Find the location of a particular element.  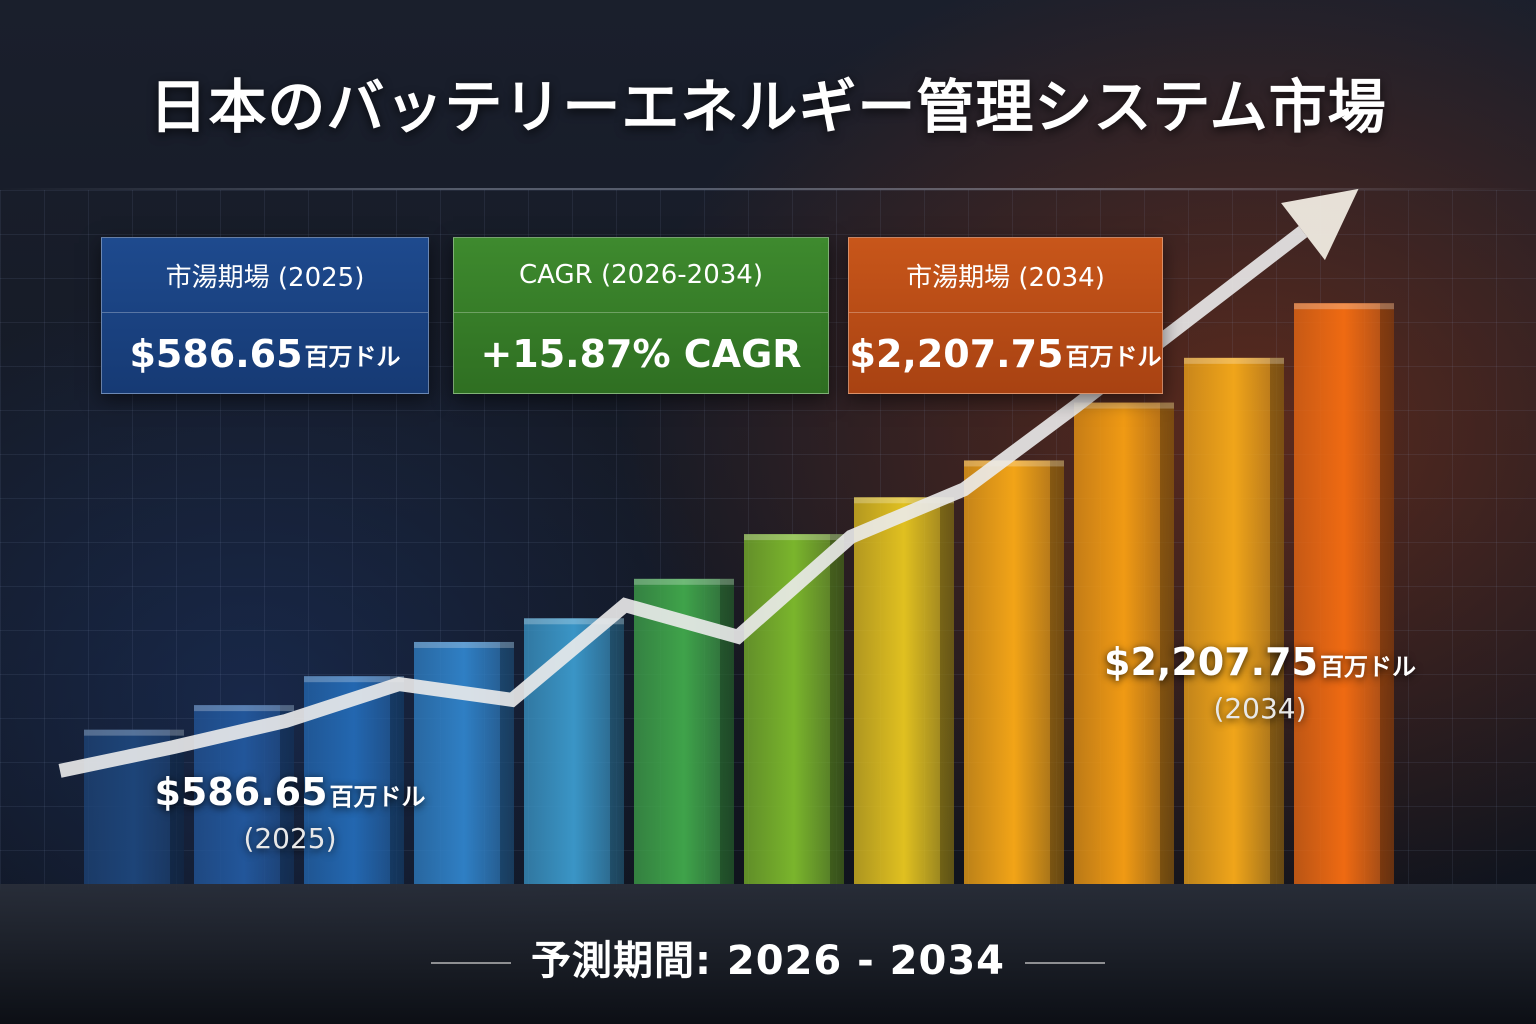

chart-title: 日本のバッテリーエネルギー管理システム市場 is located at coordinates (768, 107).